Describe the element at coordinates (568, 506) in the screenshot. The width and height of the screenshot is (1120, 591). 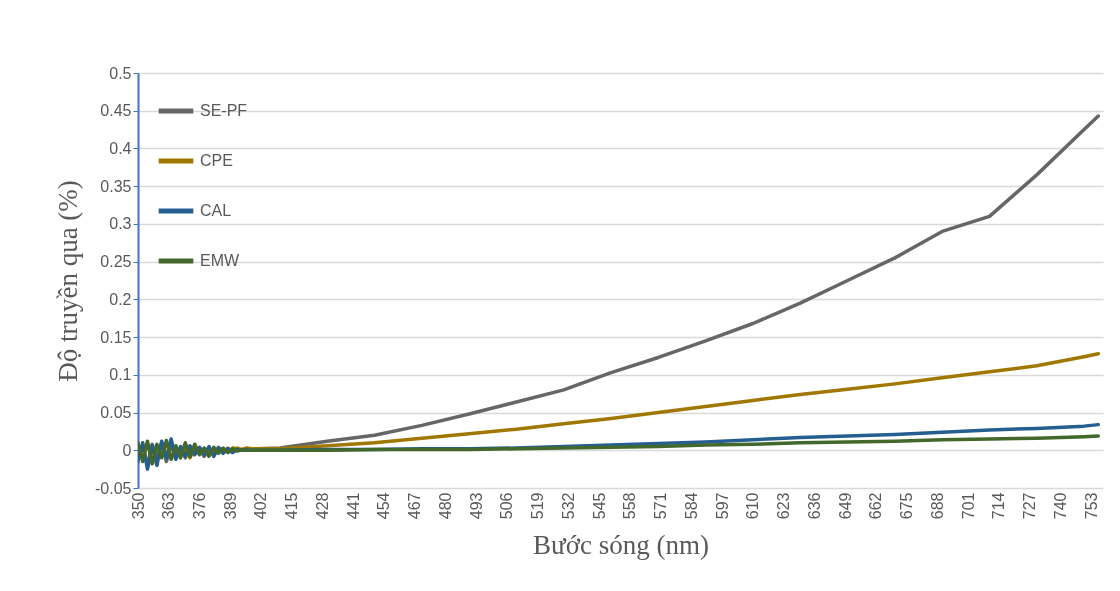
I see `x-tick-label: 532` at that location.